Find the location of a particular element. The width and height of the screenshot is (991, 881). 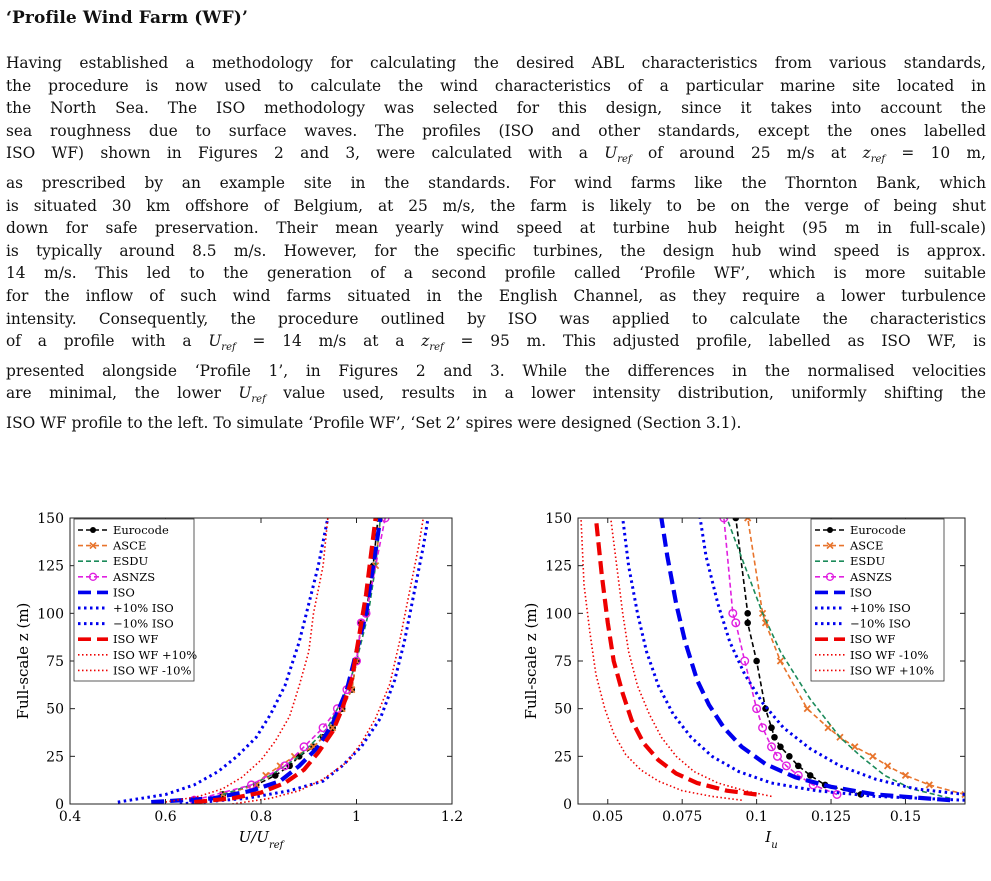

x-axis-label: U/Uref is located at coordinates (262, 839).